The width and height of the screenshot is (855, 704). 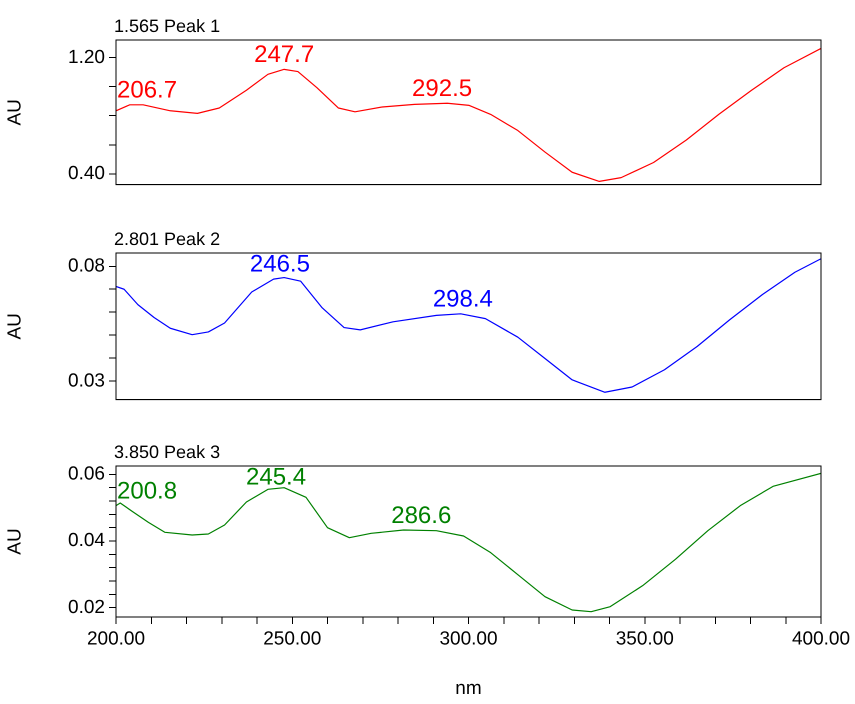 I want to click on chart-title: 2.801 Peak 2, so click(x=167, y=238).